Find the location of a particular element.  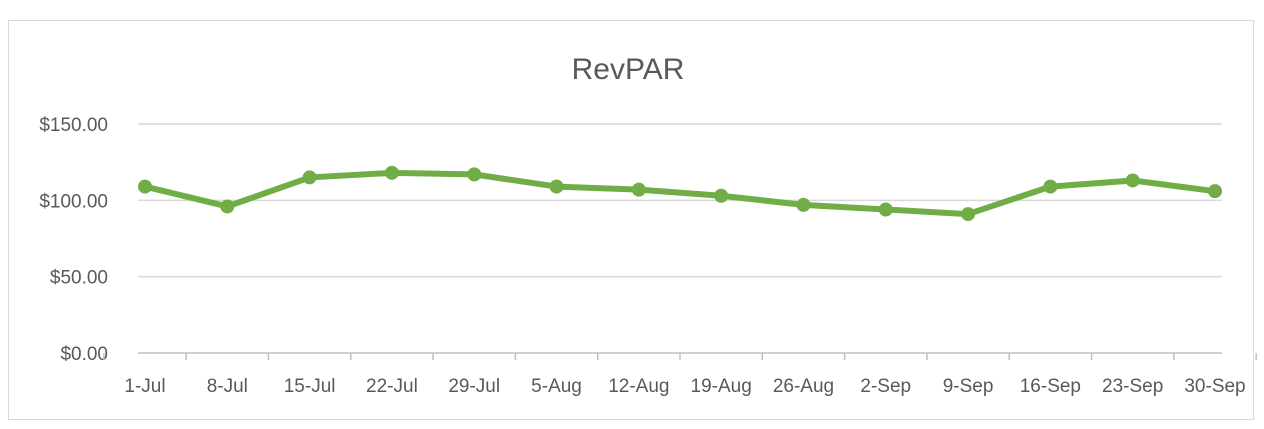

x-tick-label-5-Aug: 5-Aug is located at coordinates (556, 386).